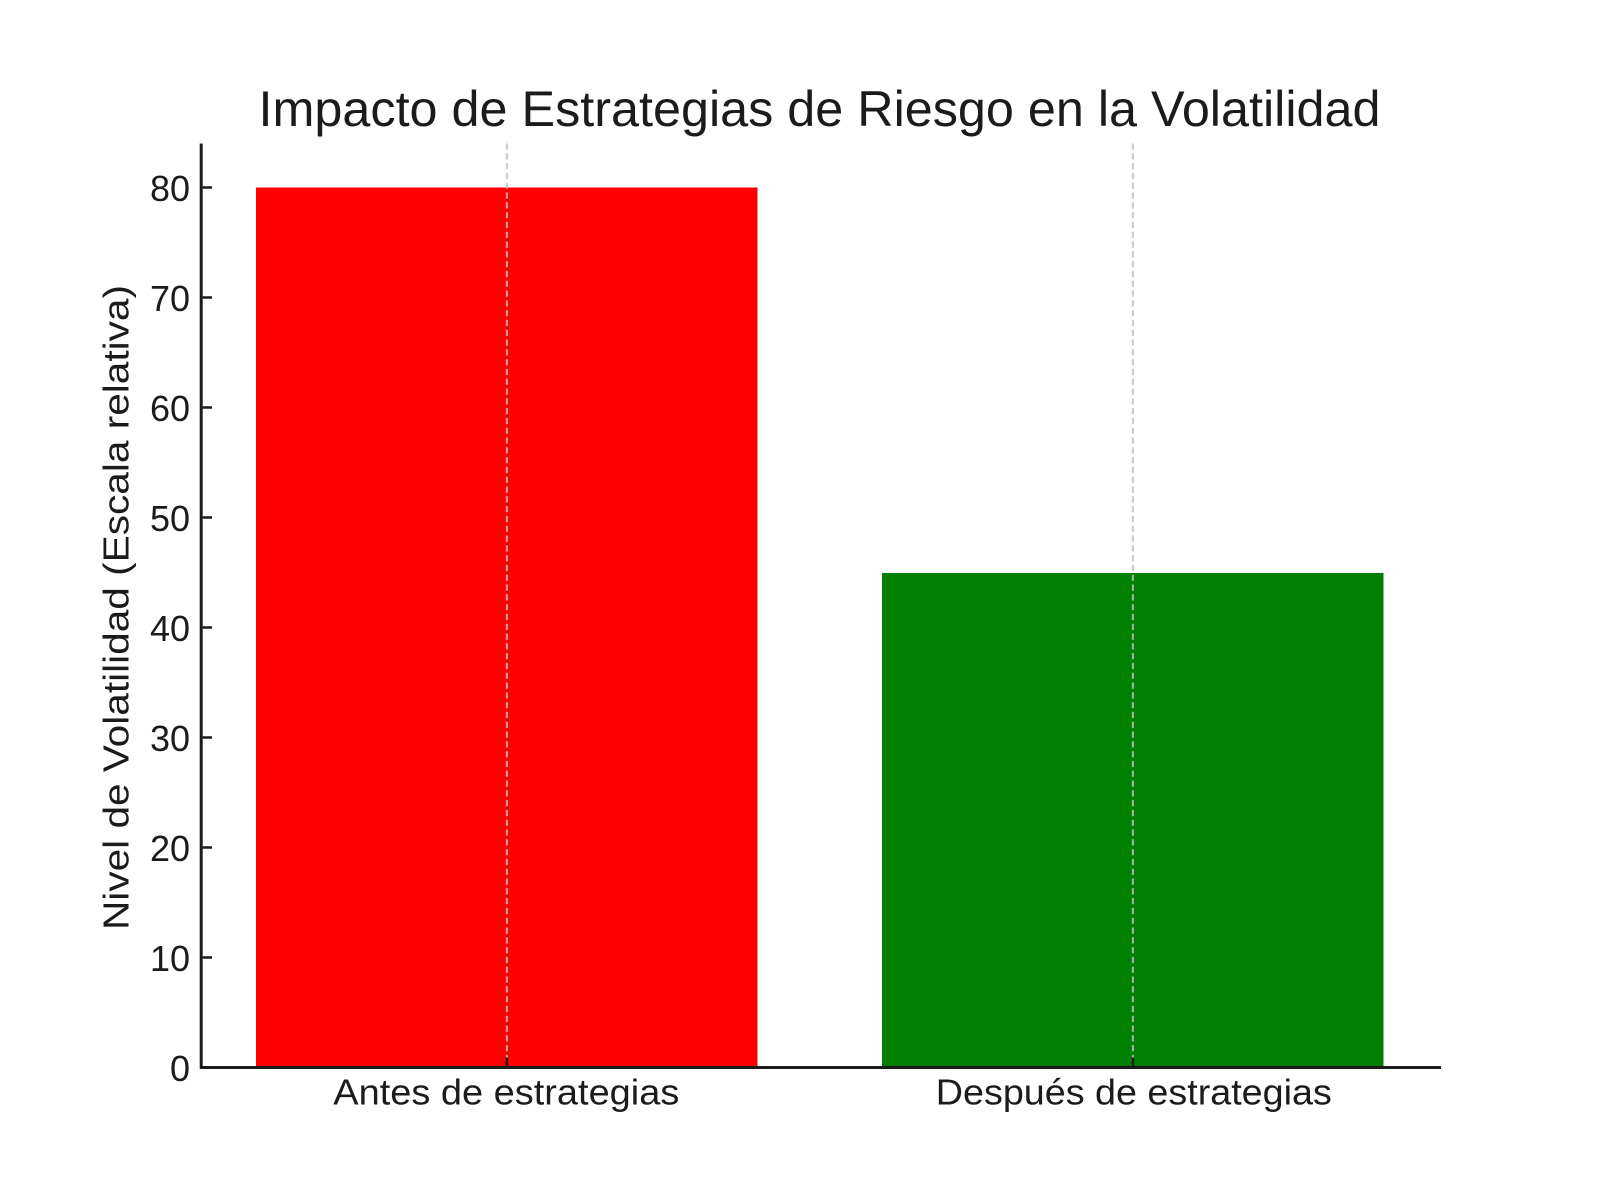 This screenshot has height=1200, width=1600. What do you see at coordinates (170, 518) in the screenshot?
I see `svg-text: 50` at bounding box center [170, 518].